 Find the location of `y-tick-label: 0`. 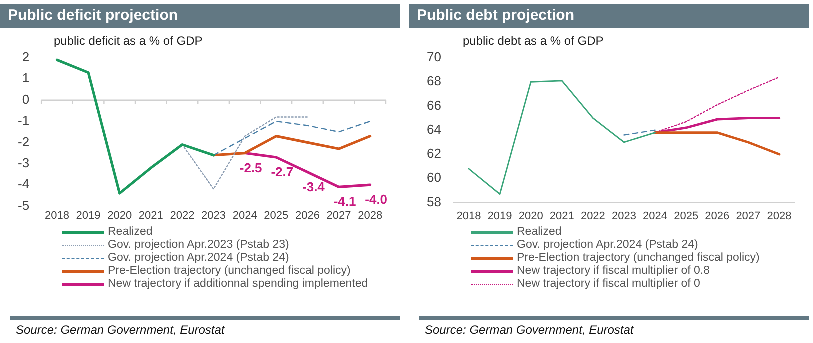

y-tick-label: 0 is located at coordinates (26, 99).